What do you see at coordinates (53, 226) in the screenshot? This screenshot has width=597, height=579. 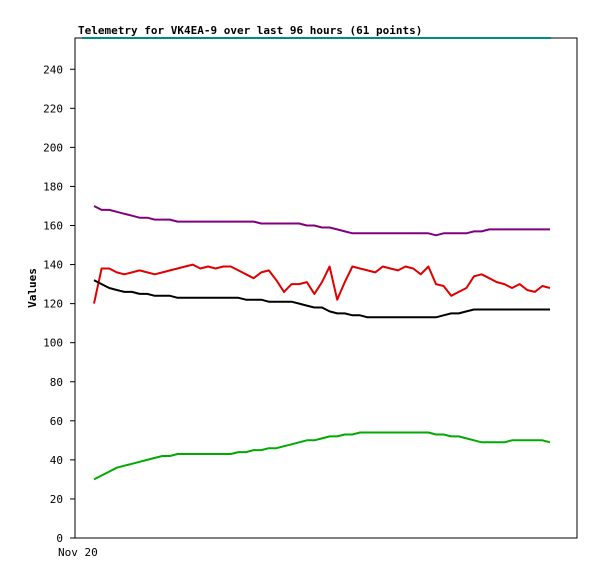 I see `y-tick-label: 160` at bounding box center [53, 226].